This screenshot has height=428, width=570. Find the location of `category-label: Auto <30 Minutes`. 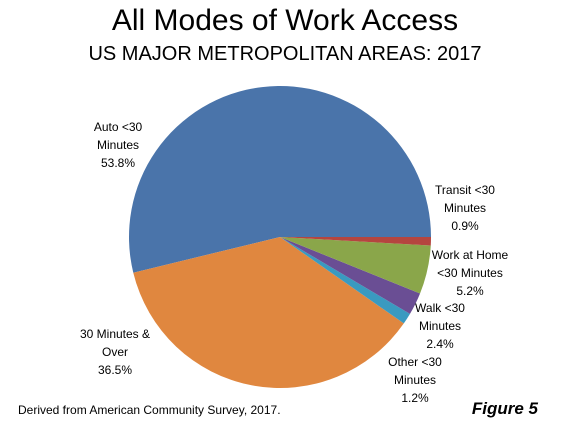

category-label: Auto <30 Minutes is located at coordinates (118, 136).